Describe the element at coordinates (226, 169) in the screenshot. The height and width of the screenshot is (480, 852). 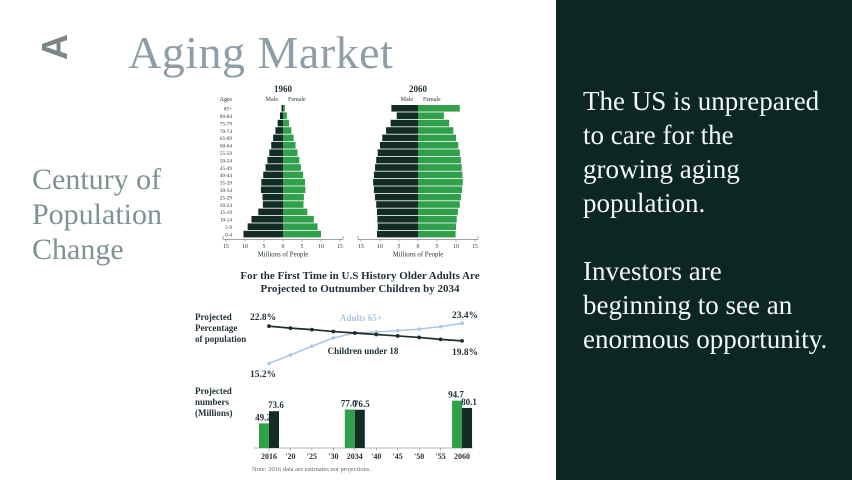
I see `svg-text: 45-49` at that location.